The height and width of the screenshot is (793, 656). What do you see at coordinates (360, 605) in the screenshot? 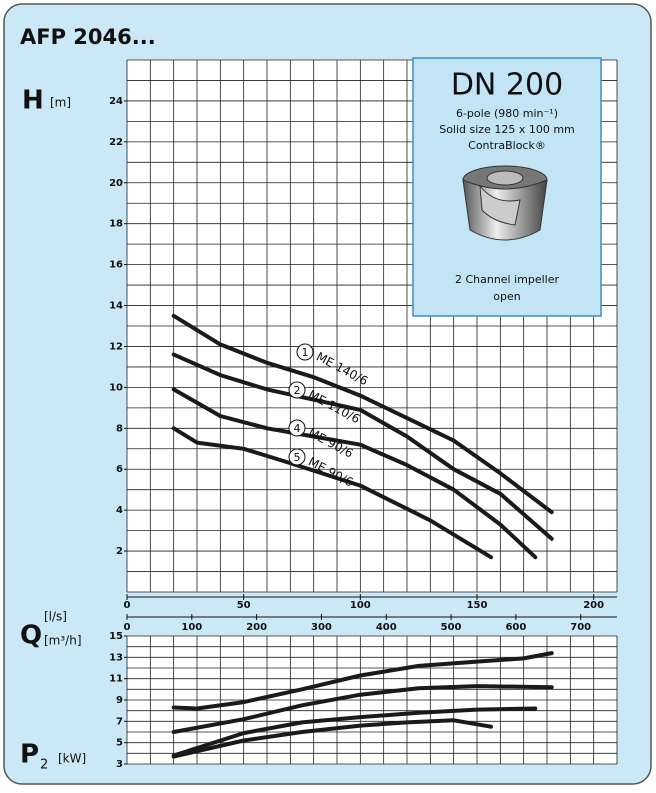
I see `x-tick-label: 100` at bounding box center [360, 605].